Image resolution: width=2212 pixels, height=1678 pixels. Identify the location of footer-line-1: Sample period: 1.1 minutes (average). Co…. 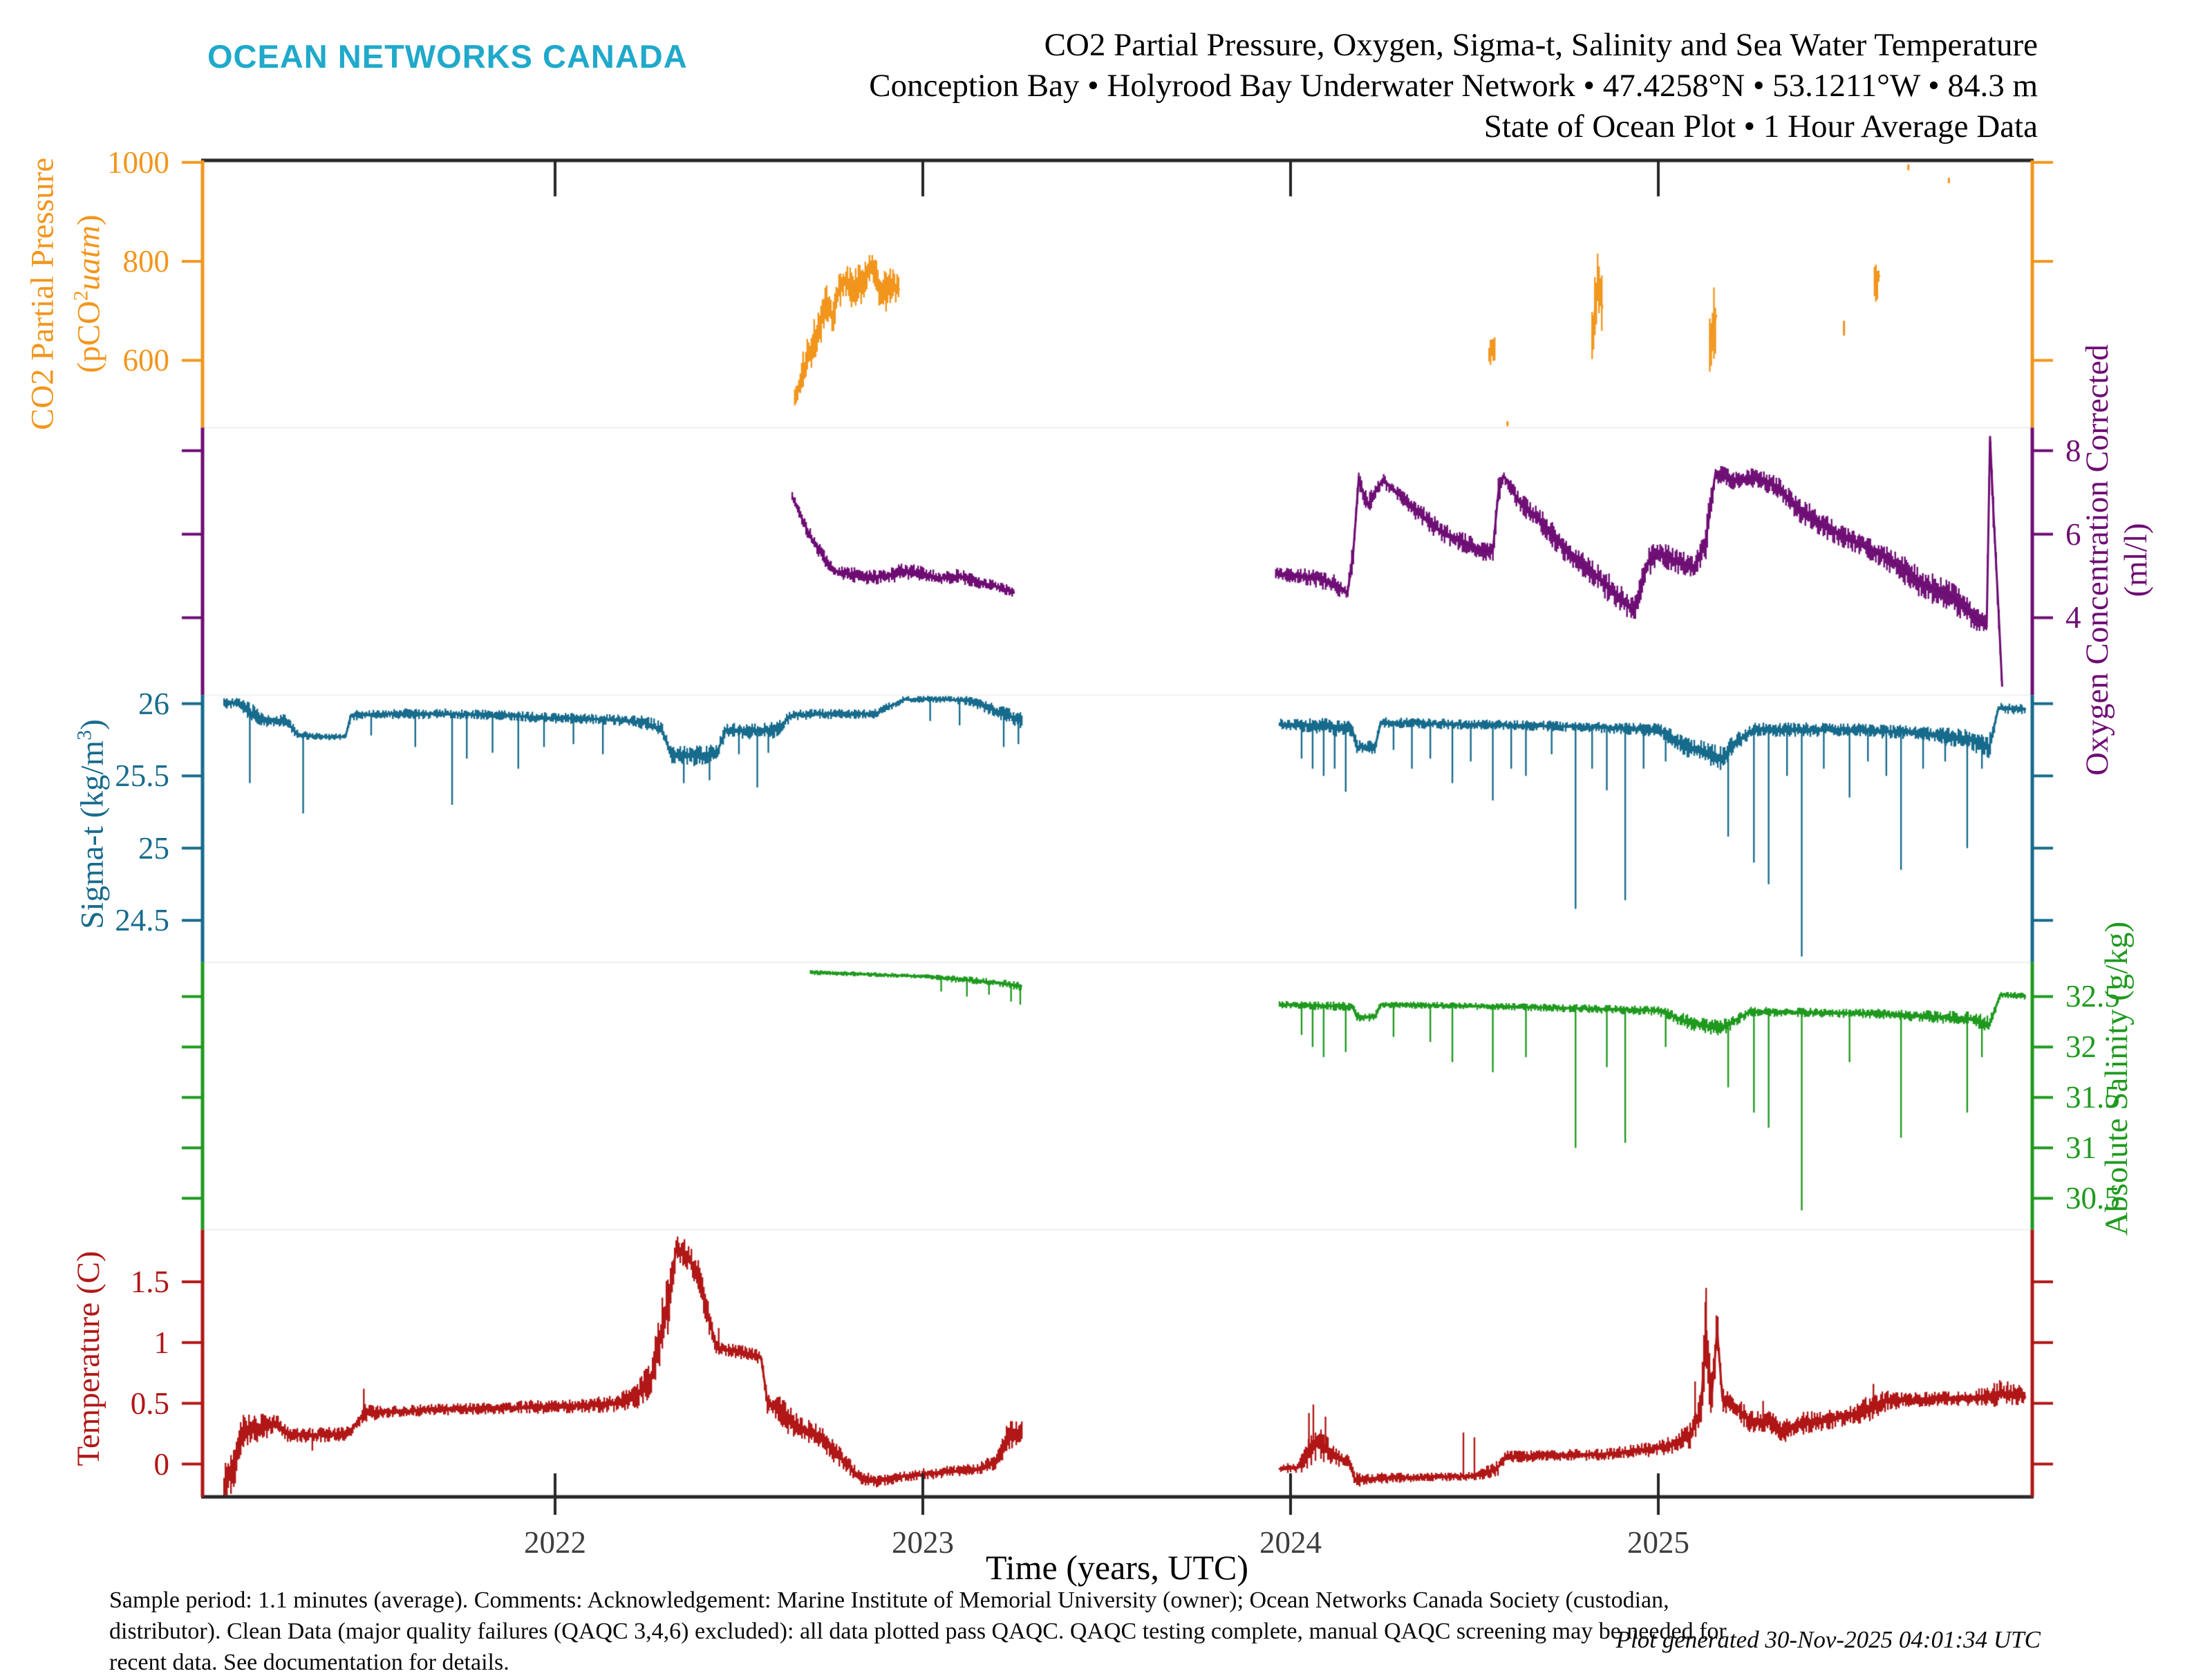
(889, 1600).